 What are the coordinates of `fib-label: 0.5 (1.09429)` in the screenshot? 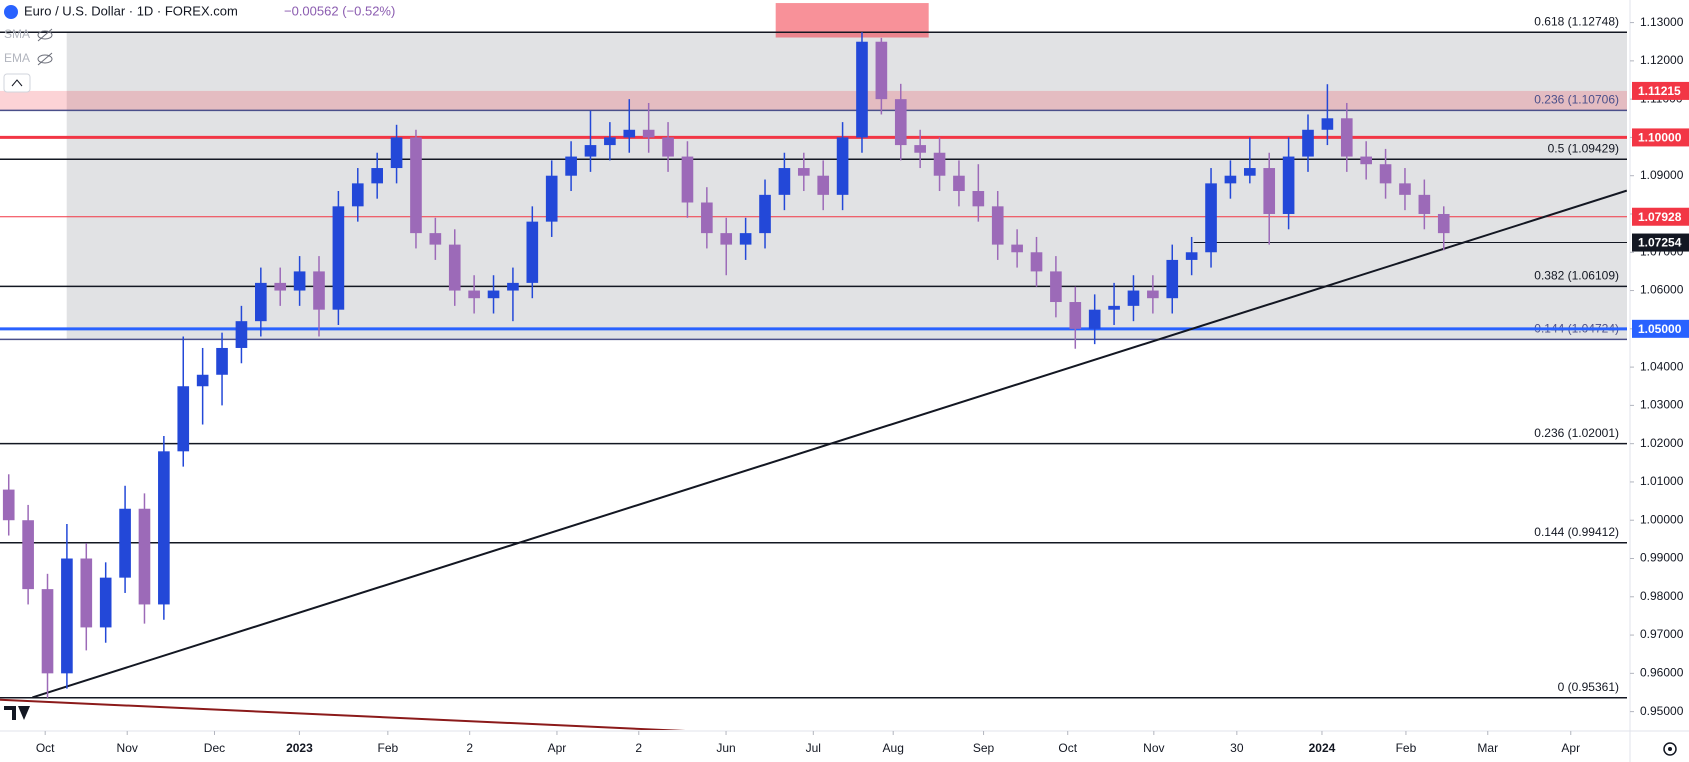 It's located at (1583, 148).